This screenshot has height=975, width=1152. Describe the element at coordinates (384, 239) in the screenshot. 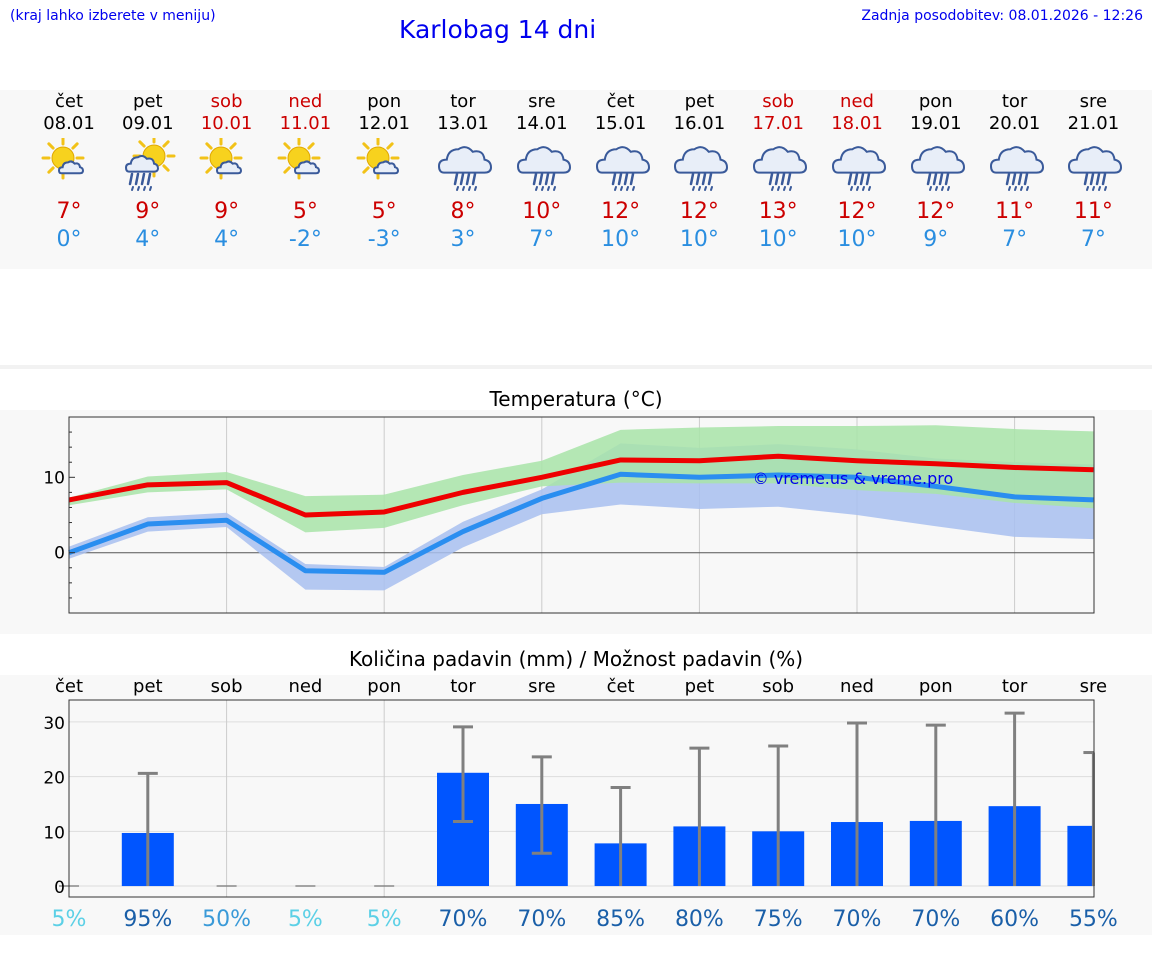

I see `min-temperature: -3°` at that location.